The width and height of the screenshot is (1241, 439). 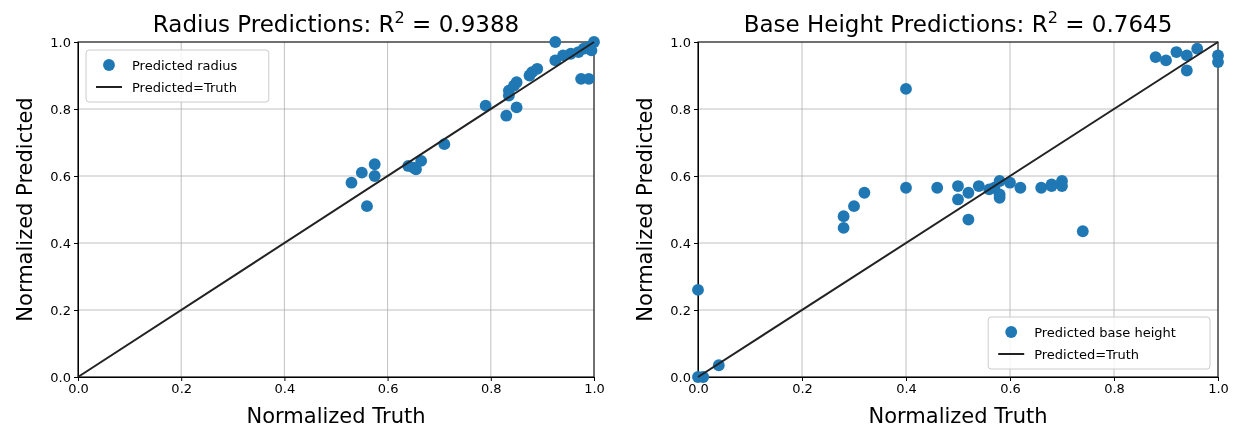 I want to click on legend-label: Predicted radius, so click(x=185, y=65).